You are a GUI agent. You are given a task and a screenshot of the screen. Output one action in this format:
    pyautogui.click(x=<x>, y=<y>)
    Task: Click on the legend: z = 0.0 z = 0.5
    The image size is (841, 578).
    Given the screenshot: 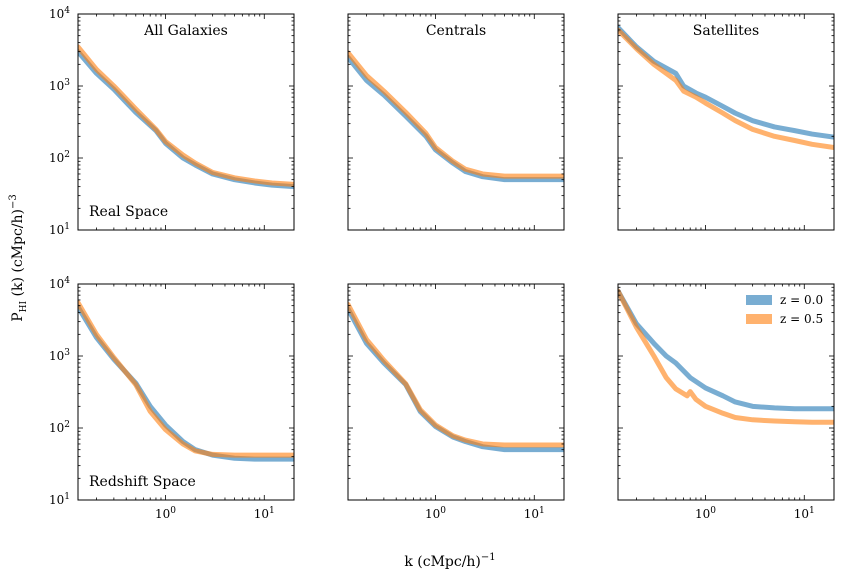 What is the action you would take?
    pyautogui.click(x=784, y=309)
    